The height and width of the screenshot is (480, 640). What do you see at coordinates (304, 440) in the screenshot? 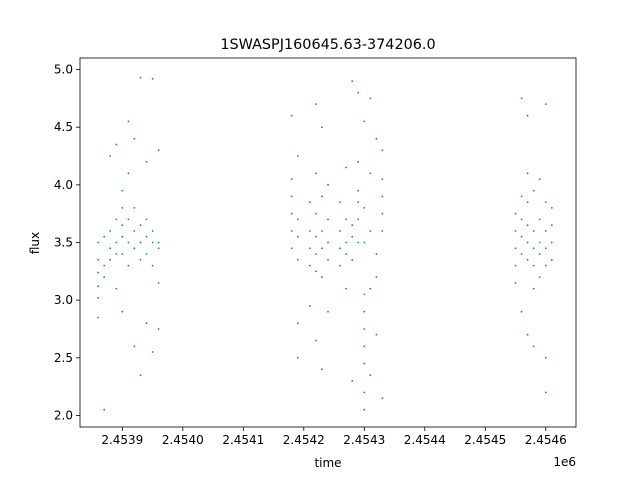
I see `x-tick-label: 2.4542` at bounding box center [304, 440].